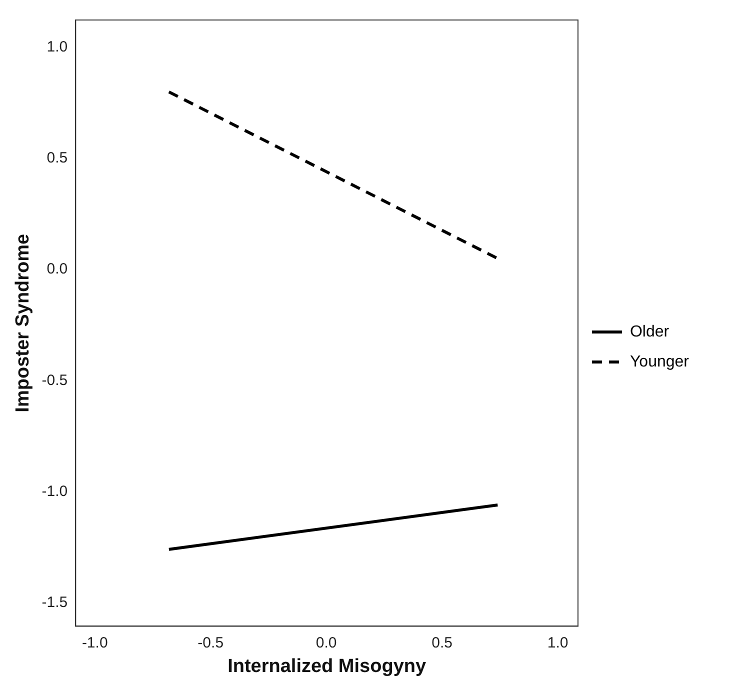  What do you see at coordinates (650, 331) in the screenshot?
I see `legend-label: Older` at bounding box center [650, 331].